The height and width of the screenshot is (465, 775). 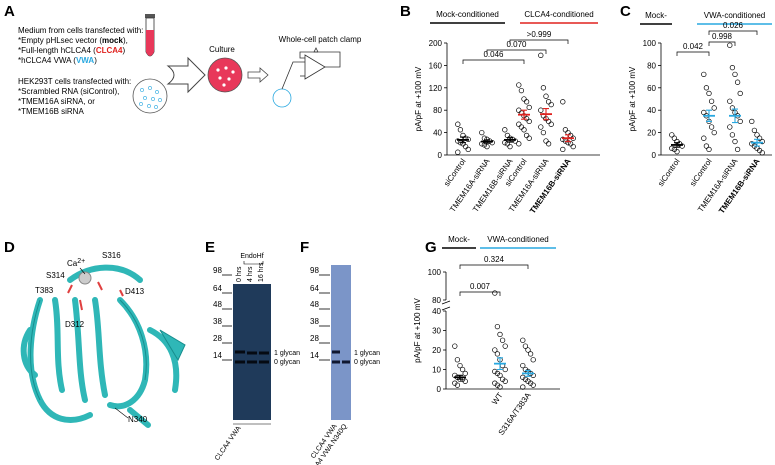 What do you see at coordinates (251, 256) in the screenshot?
I see `label: EndoHf` at bounding box center [251, 256].